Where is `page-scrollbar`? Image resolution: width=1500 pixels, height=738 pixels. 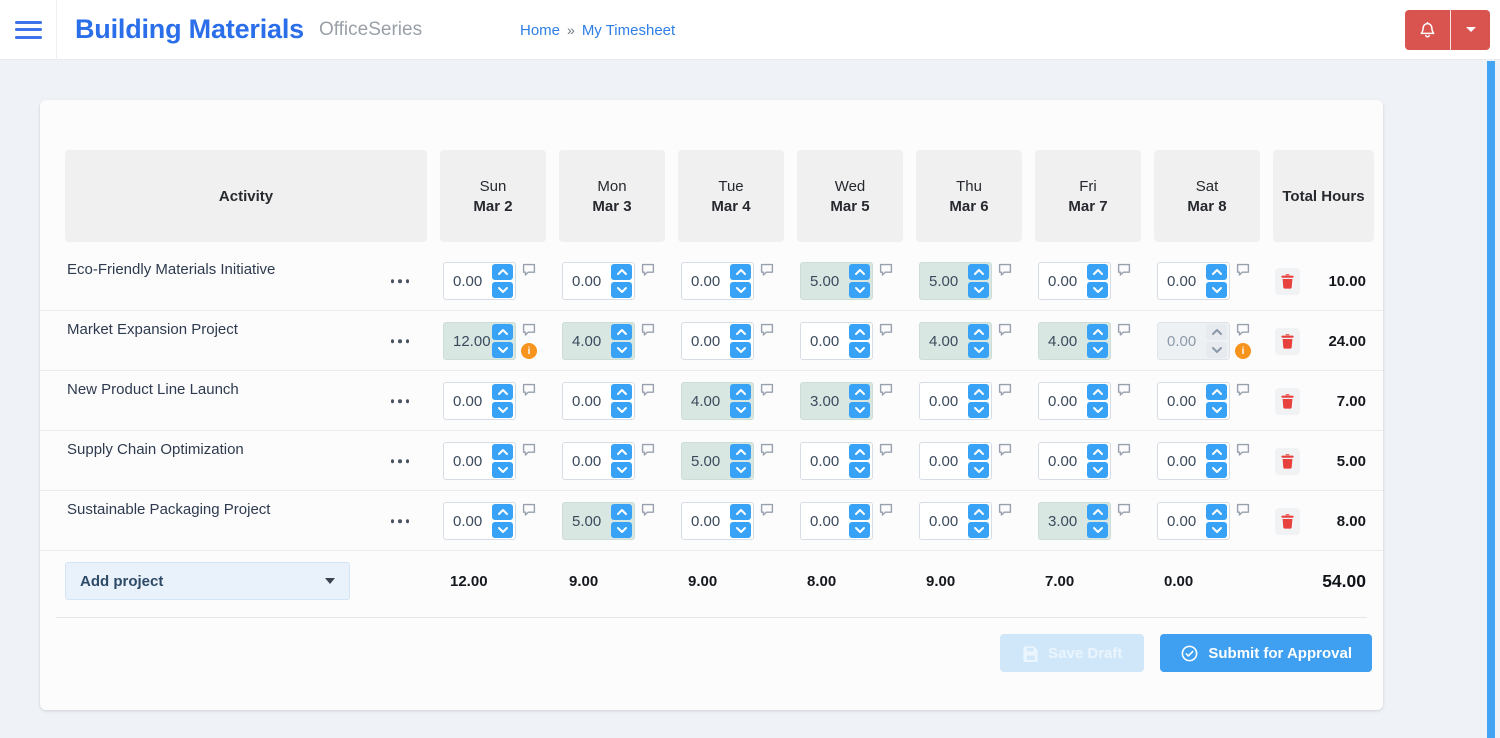 page-scrollbar is located at coordinates (1491, 399).